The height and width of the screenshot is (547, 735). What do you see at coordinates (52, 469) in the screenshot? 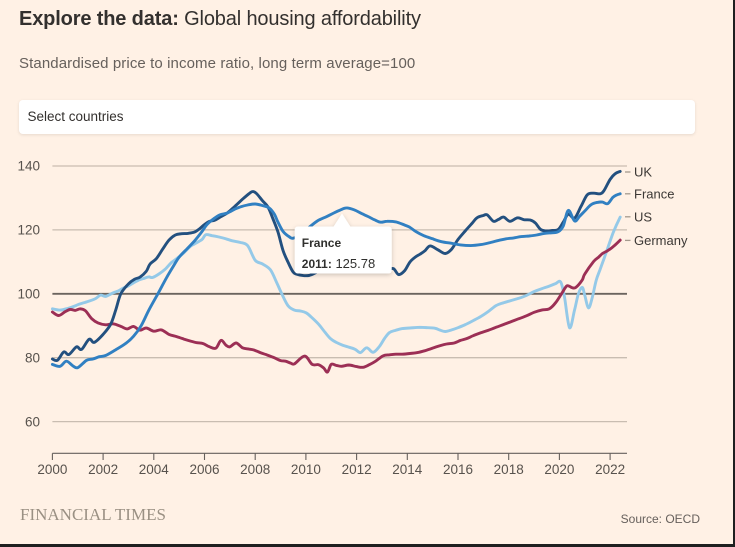
I see `svg-text: 2000` at bounding box center [52, 469].